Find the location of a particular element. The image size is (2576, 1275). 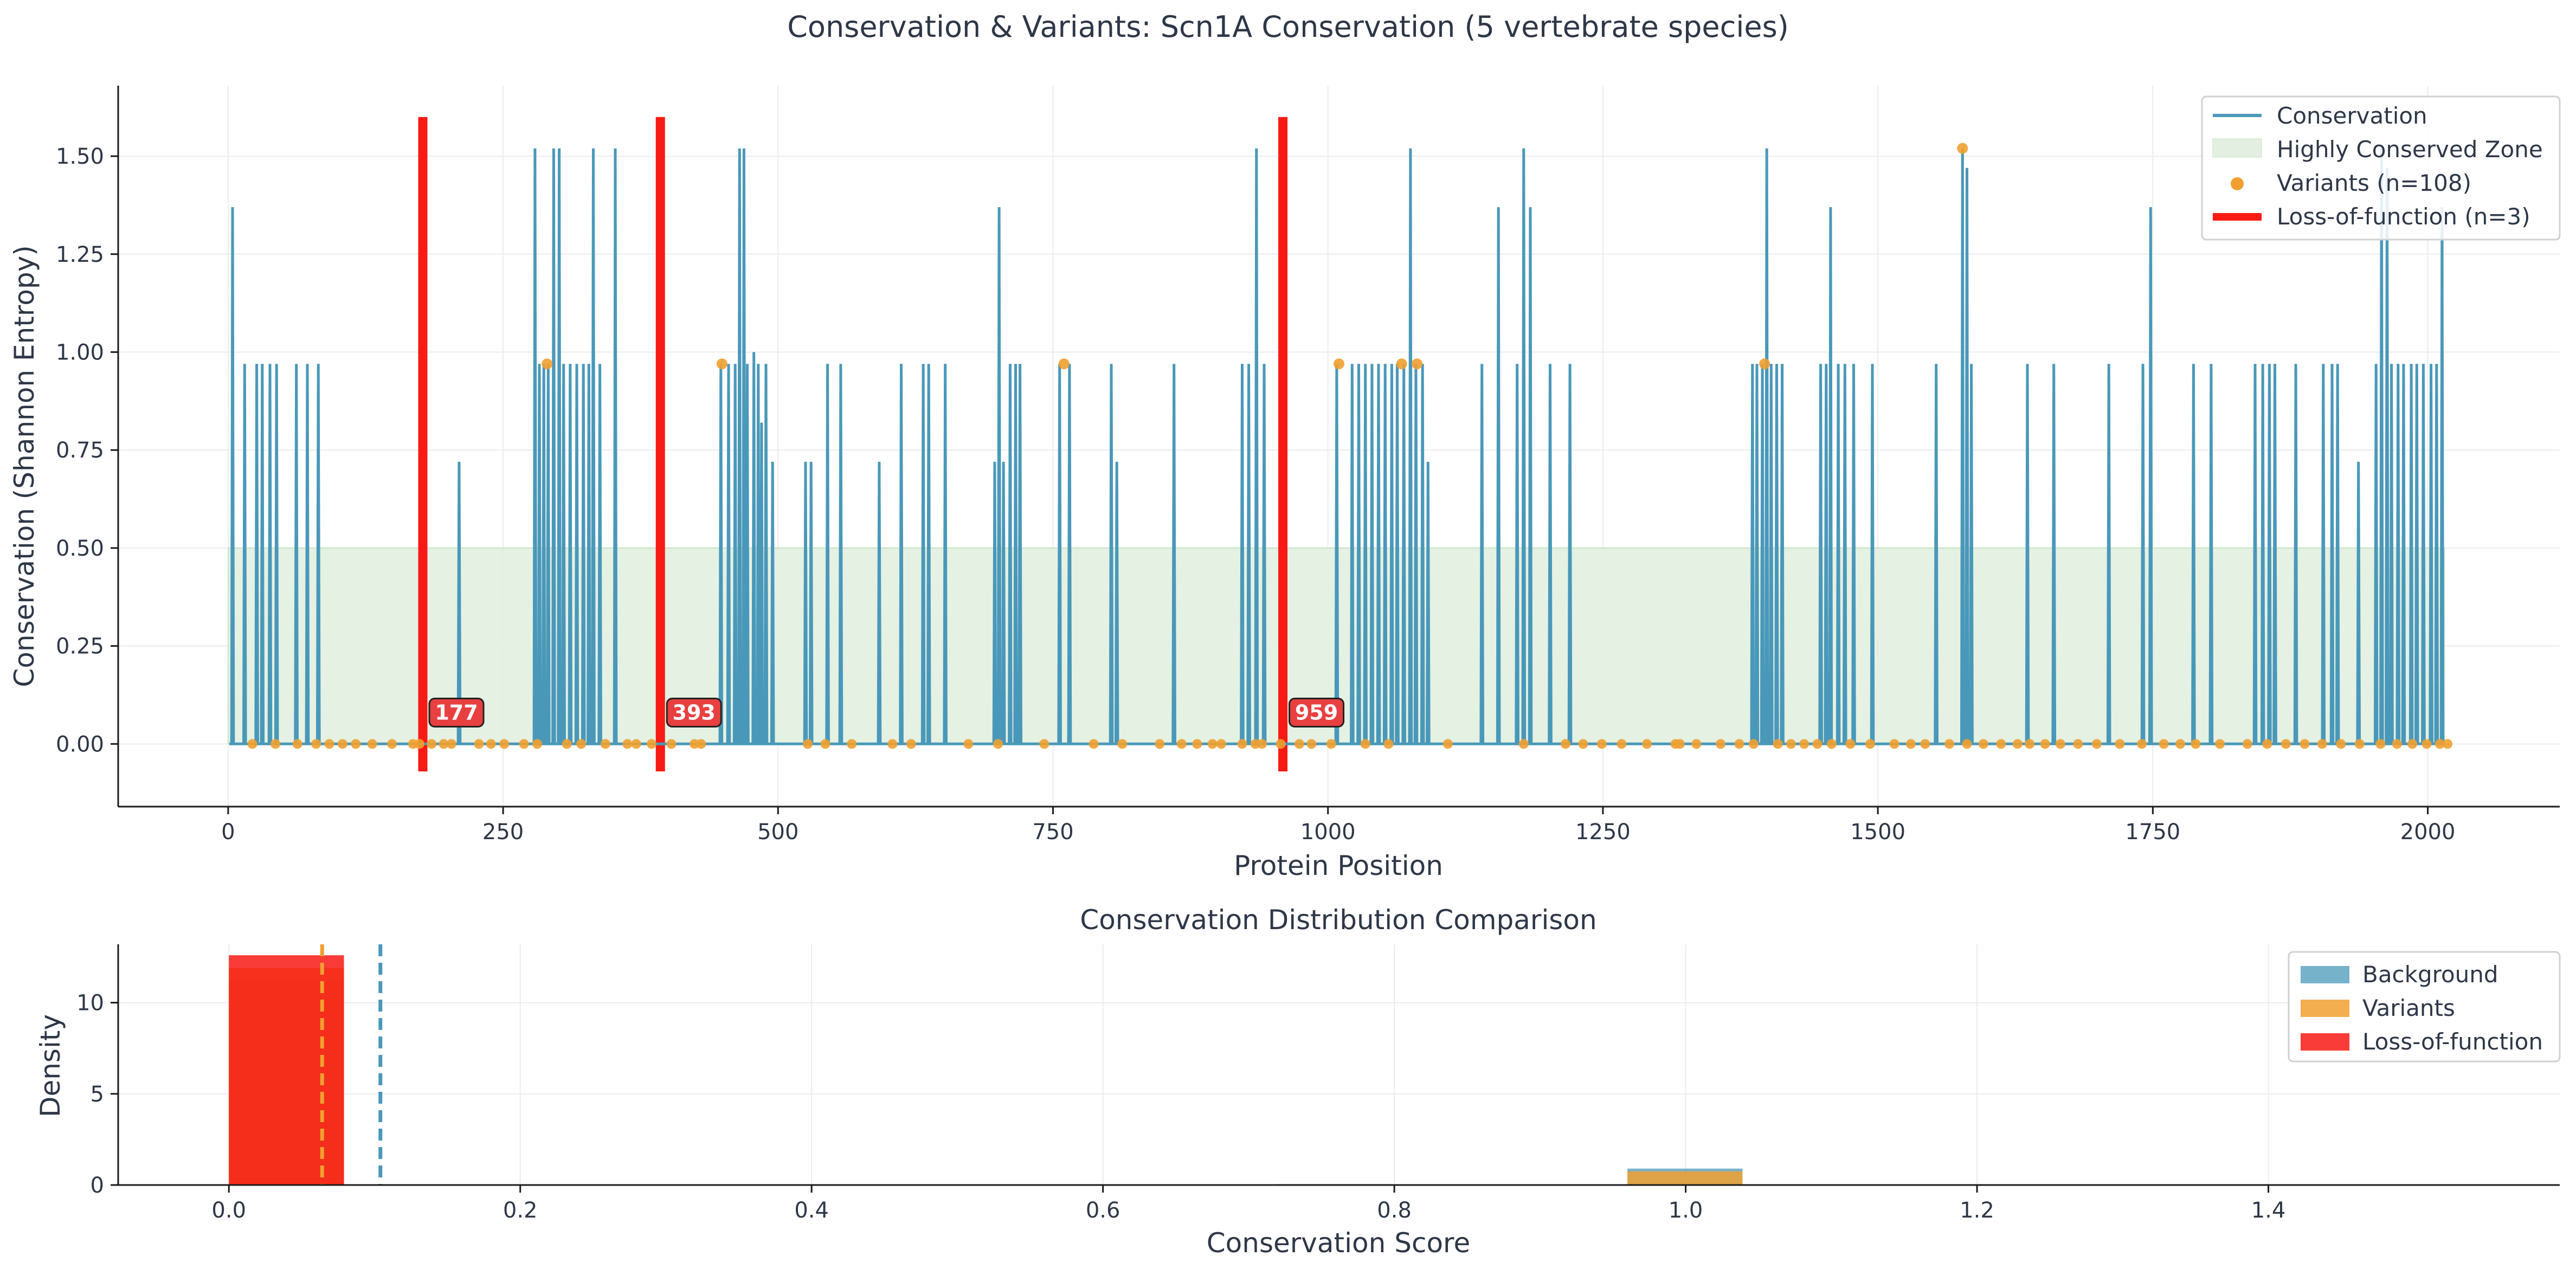

main-ytick-label-5: 1.25 is located at coordinates (80, 254).